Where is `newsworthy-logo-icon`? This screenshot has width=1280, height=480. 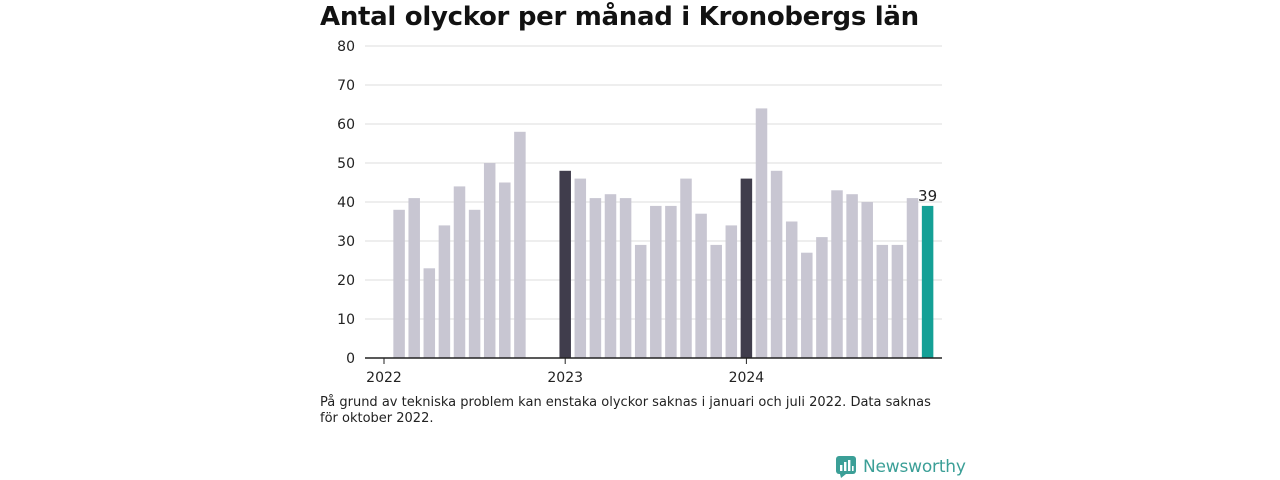 newsworthy-logo-icon is located at coordinates (846, 467).